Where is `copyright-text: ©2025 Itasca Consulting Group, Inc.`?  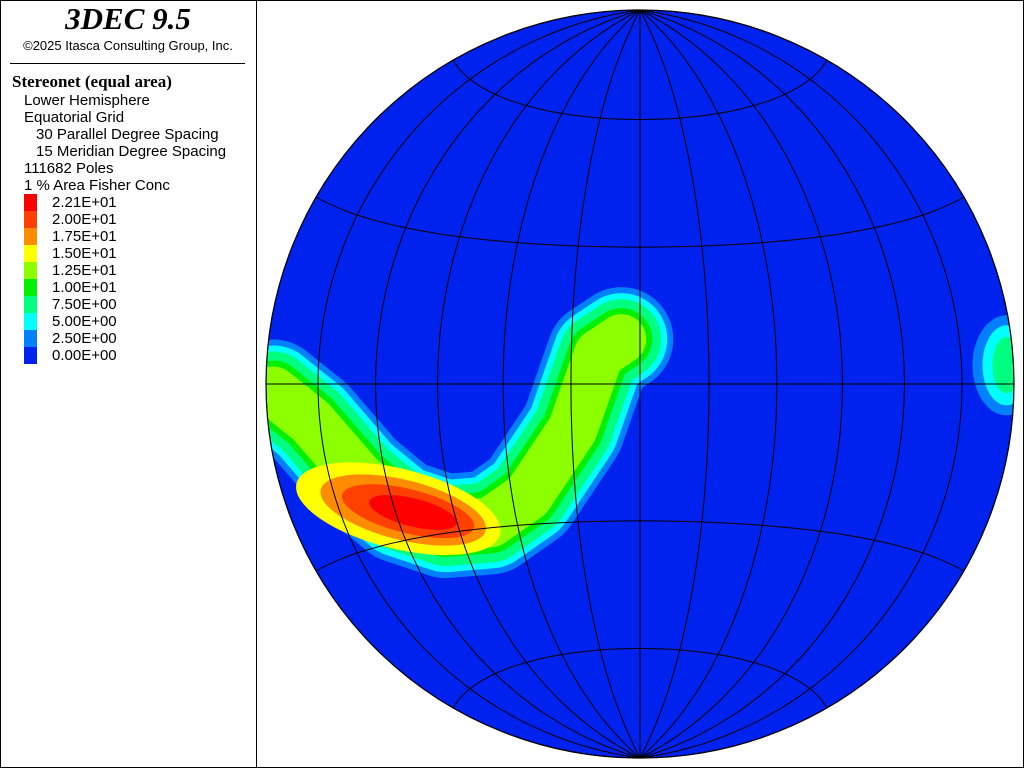
copyright-text: ©2025 Itasca Consulting Group, Inc. is located at coordinates (128, 45).